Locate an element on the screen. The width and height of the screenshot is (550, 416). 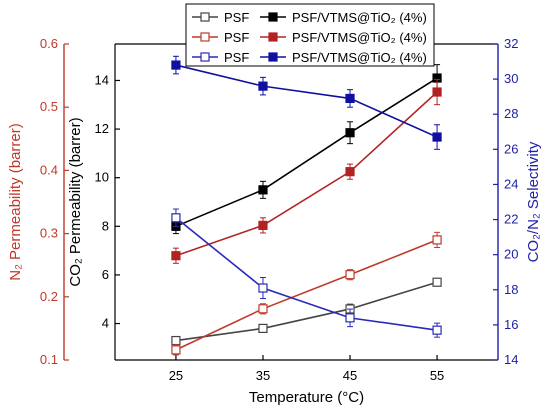
co2-tick-label: 14 is located at coordinates (102, 79).